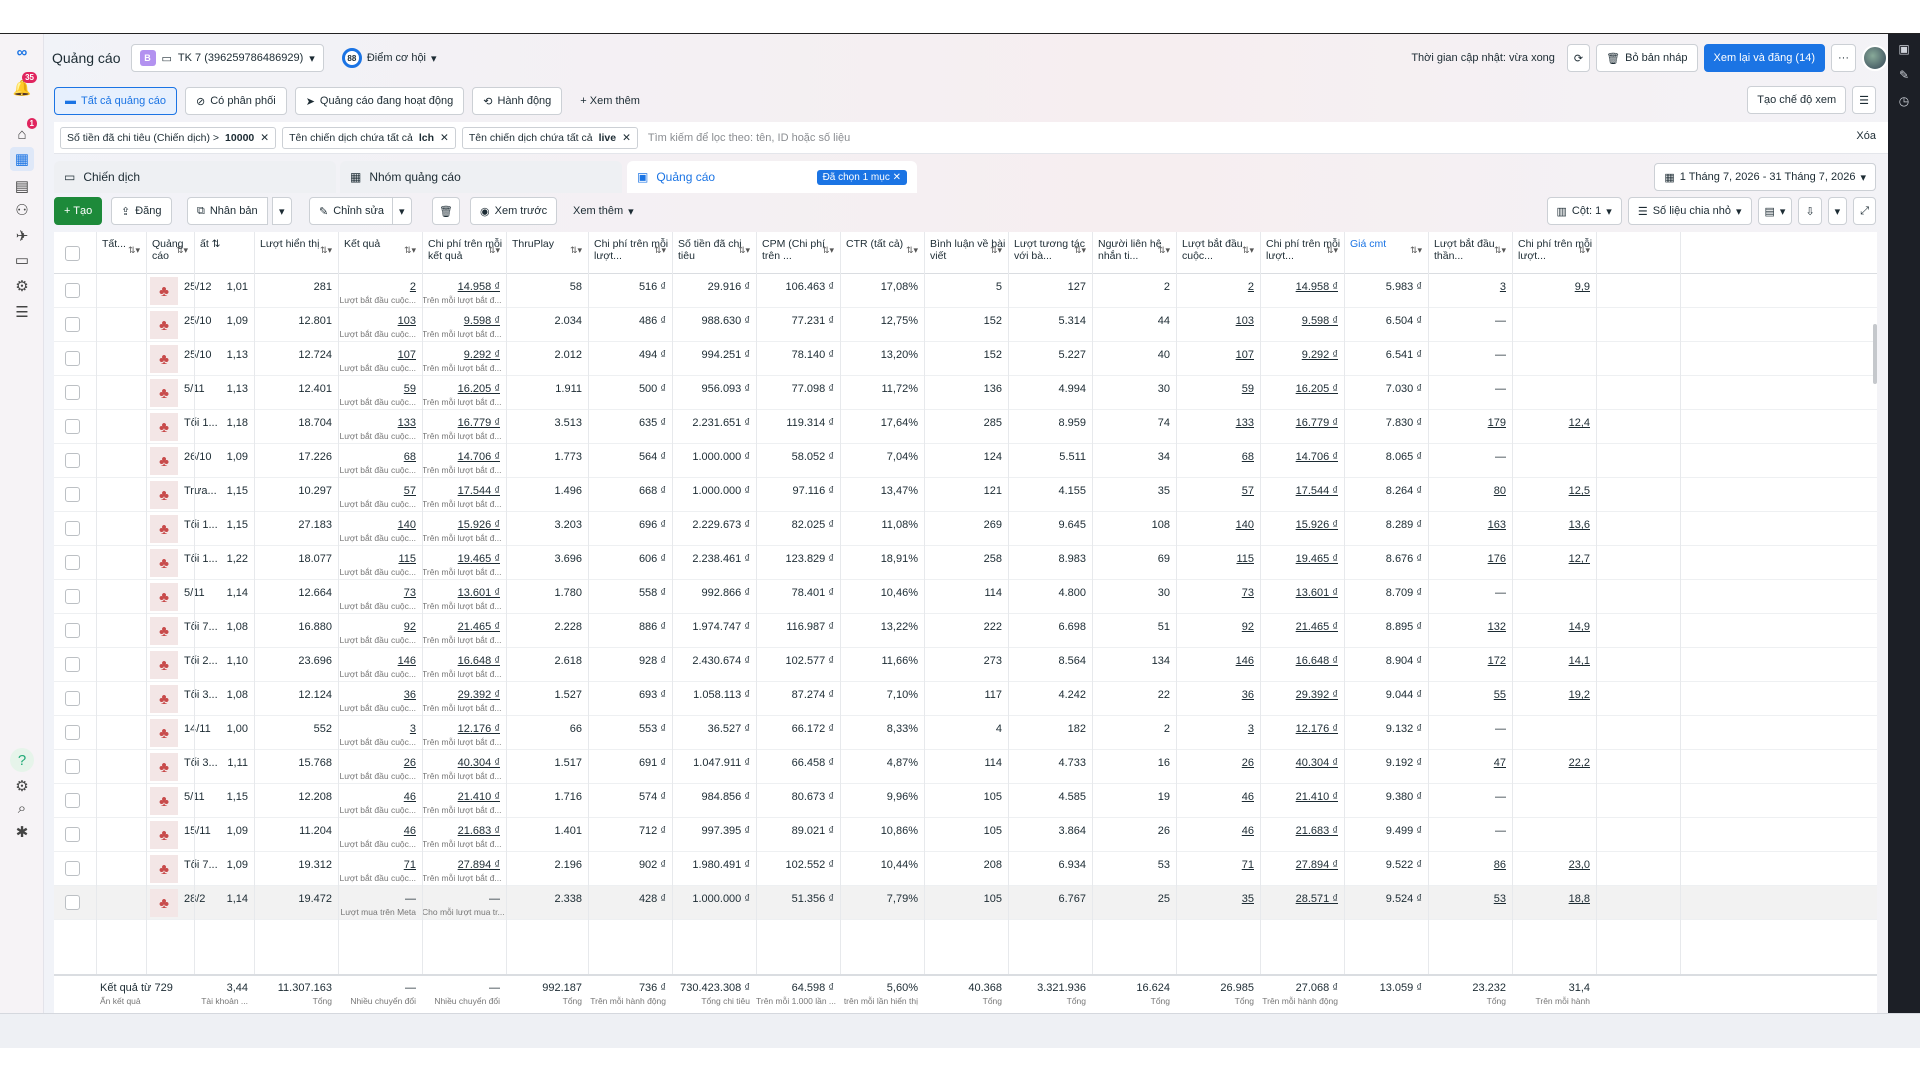 This screenshot has width=1920, height=1080. I want to click on cell-res: 103, so click(406, 321).